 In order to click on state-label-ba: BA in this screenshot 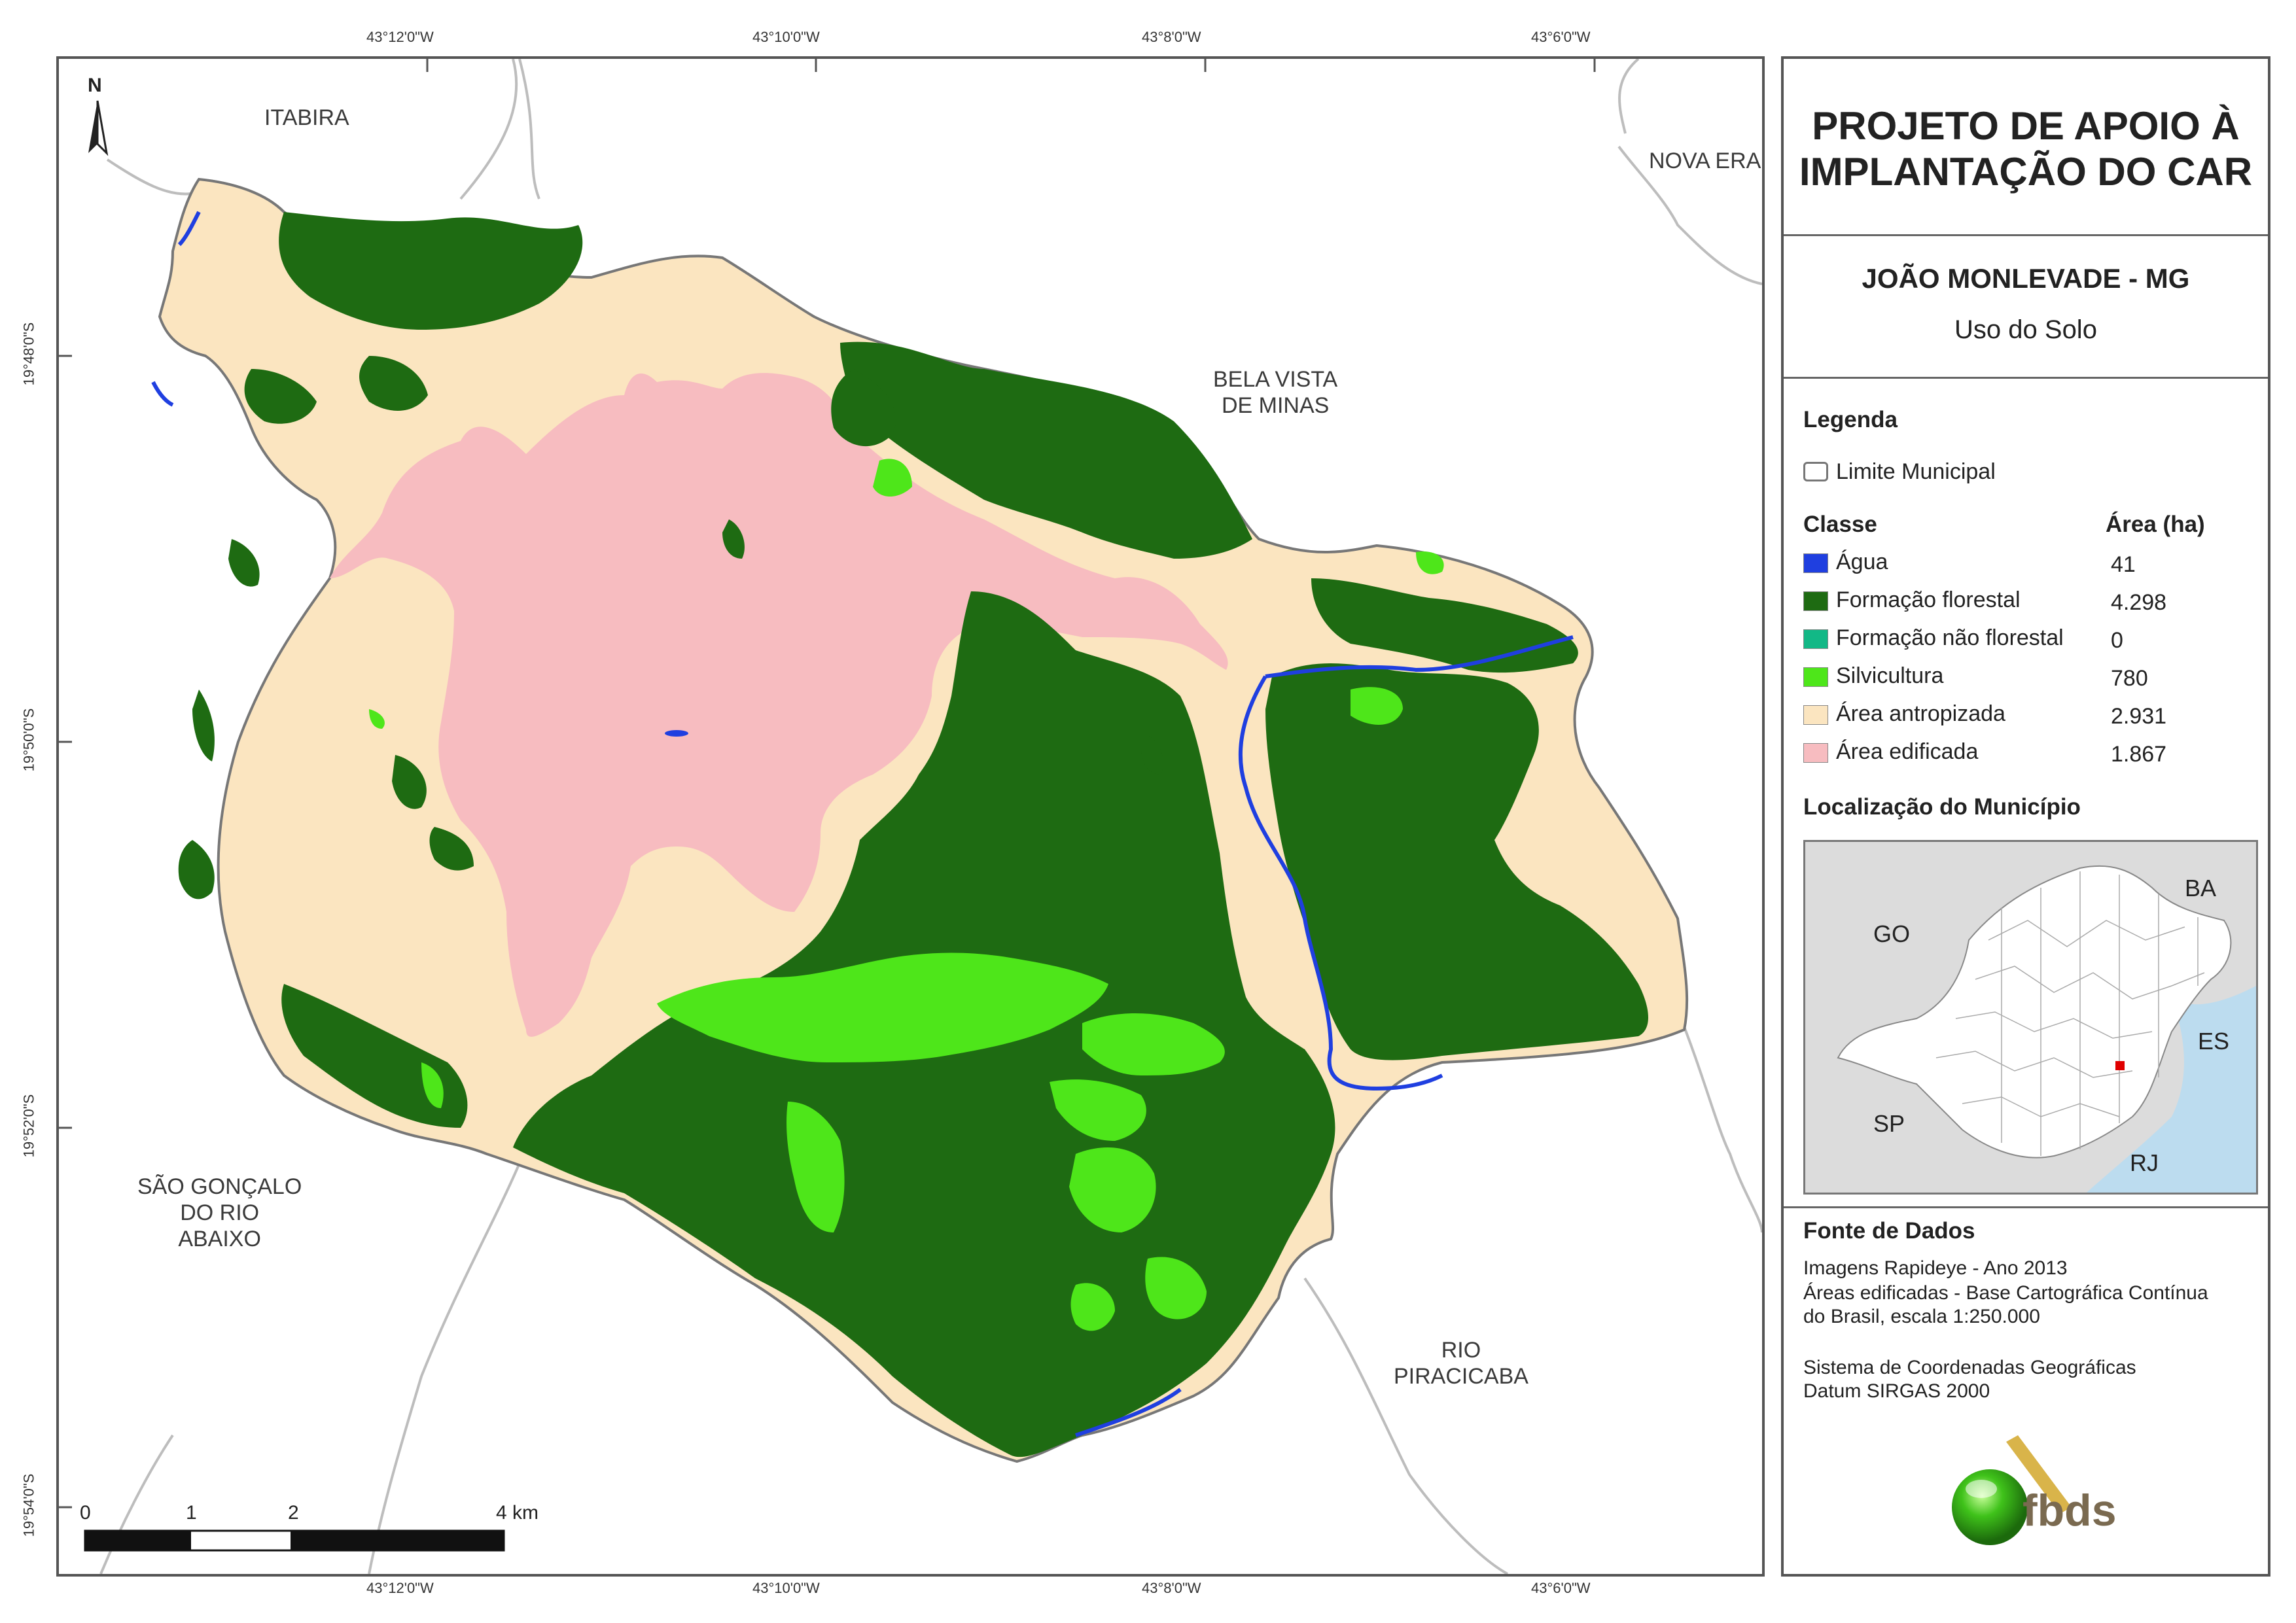, I will do `click(2201, 888)`.